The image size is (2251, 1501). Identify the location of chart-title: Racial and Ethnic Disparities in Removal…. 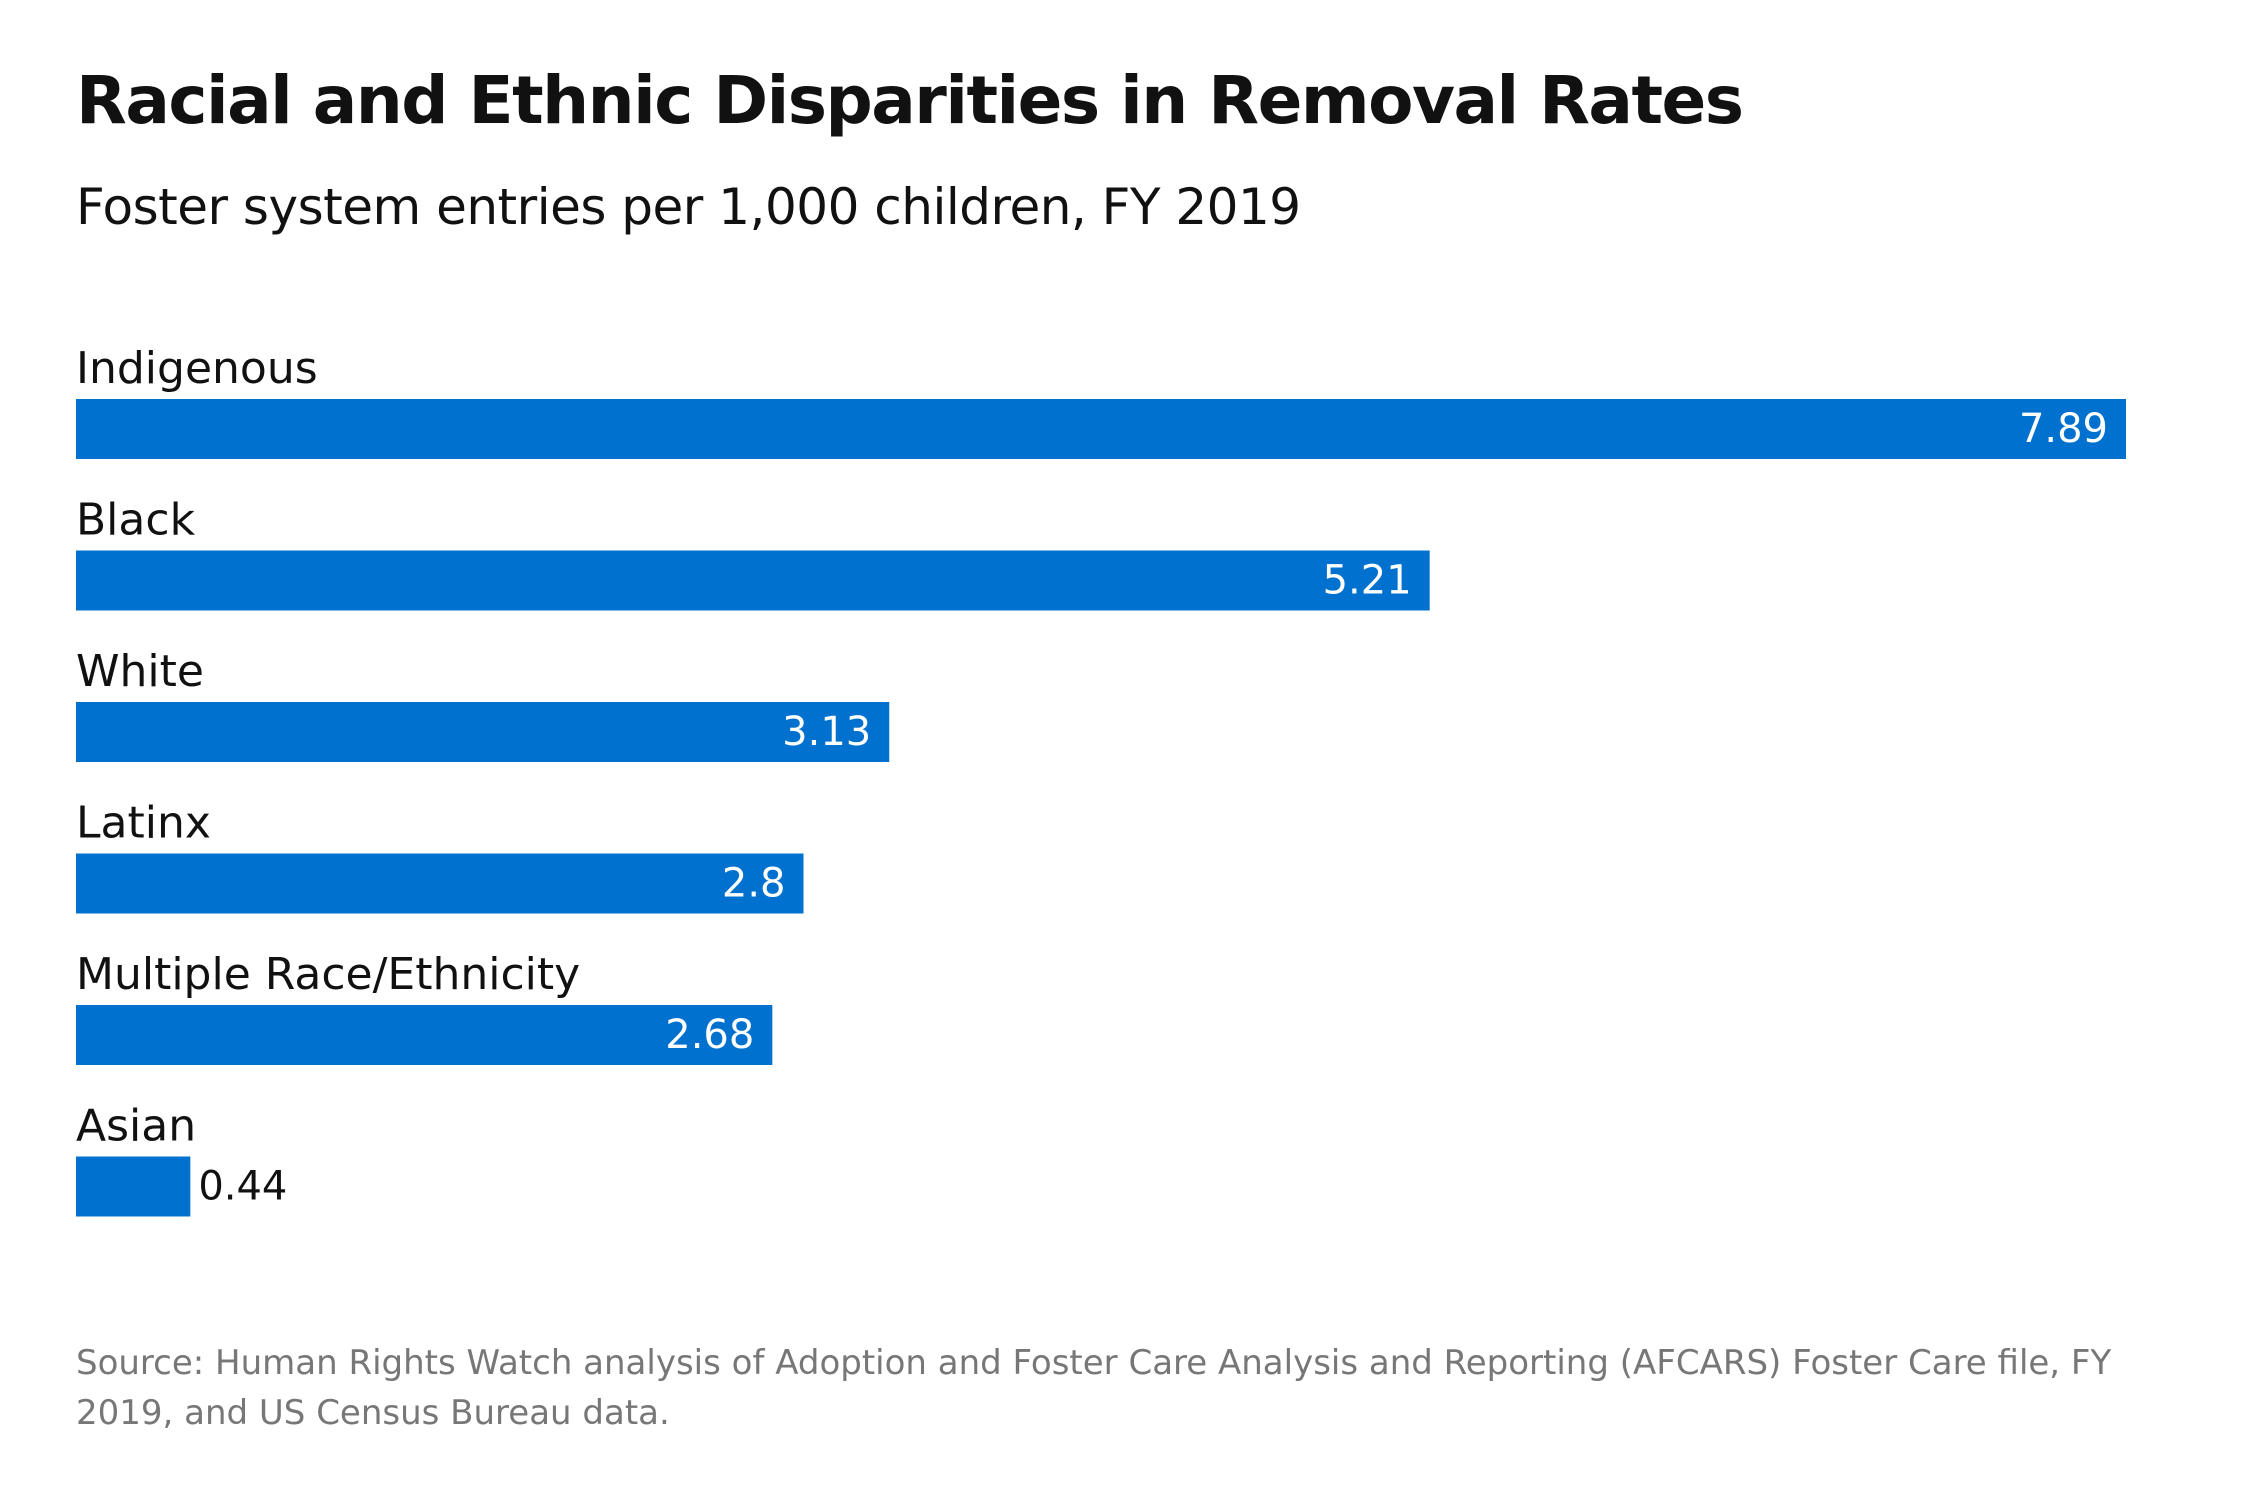
(910, 100).